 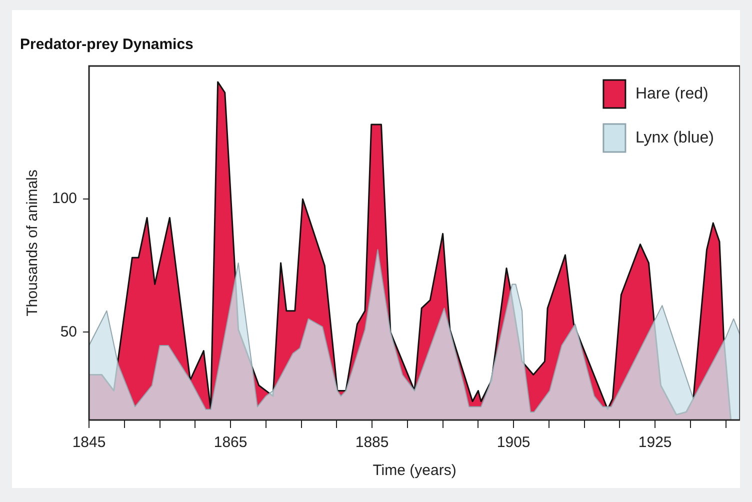 I want to click on y-tick-label: 100, so click(x=65, y=199).